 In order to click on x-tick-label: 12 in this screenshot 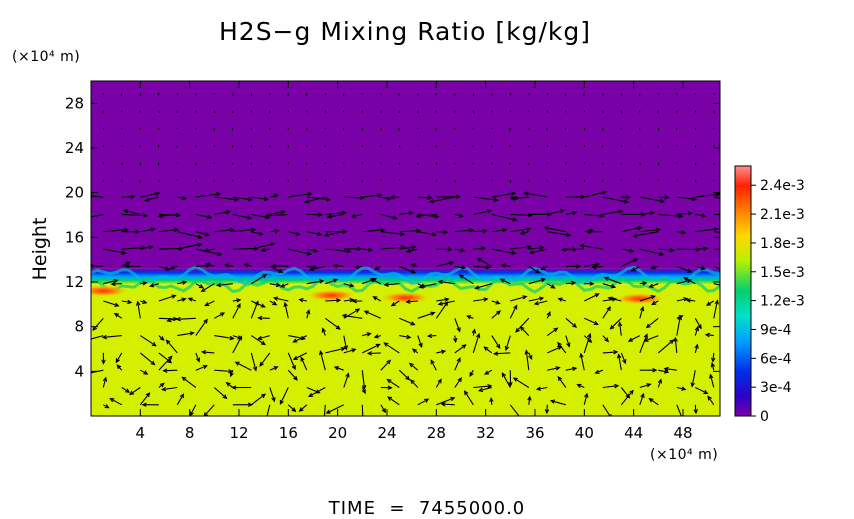, I will do `click(238, 433)`.